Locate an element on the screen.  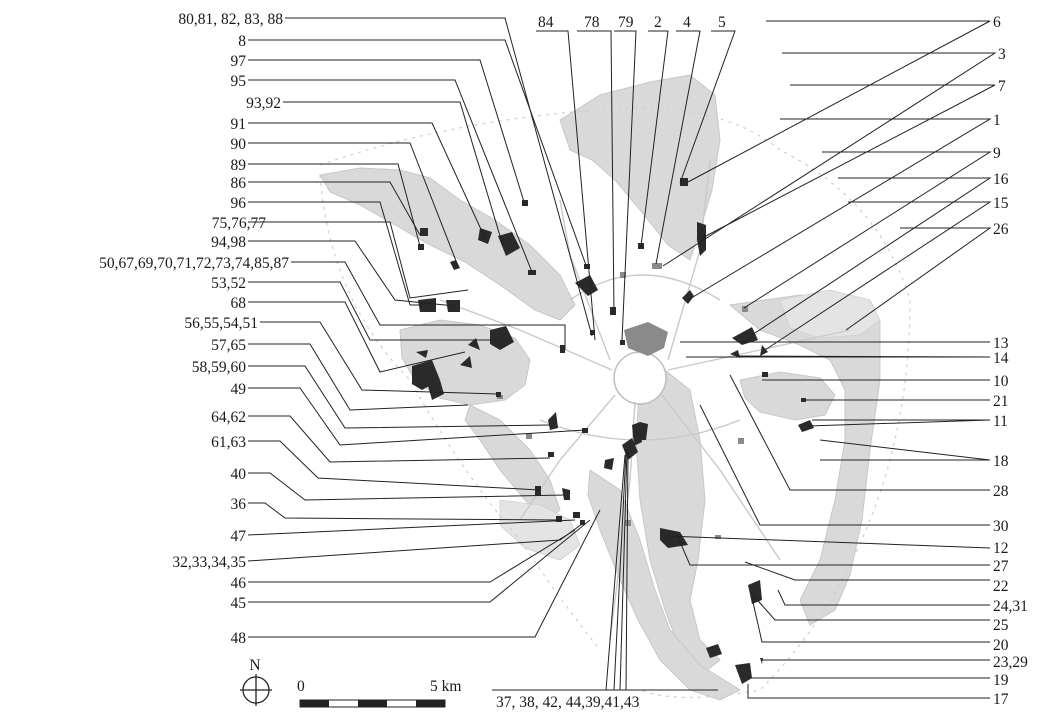
label-49: 49 is located at coordinates (239, 389).